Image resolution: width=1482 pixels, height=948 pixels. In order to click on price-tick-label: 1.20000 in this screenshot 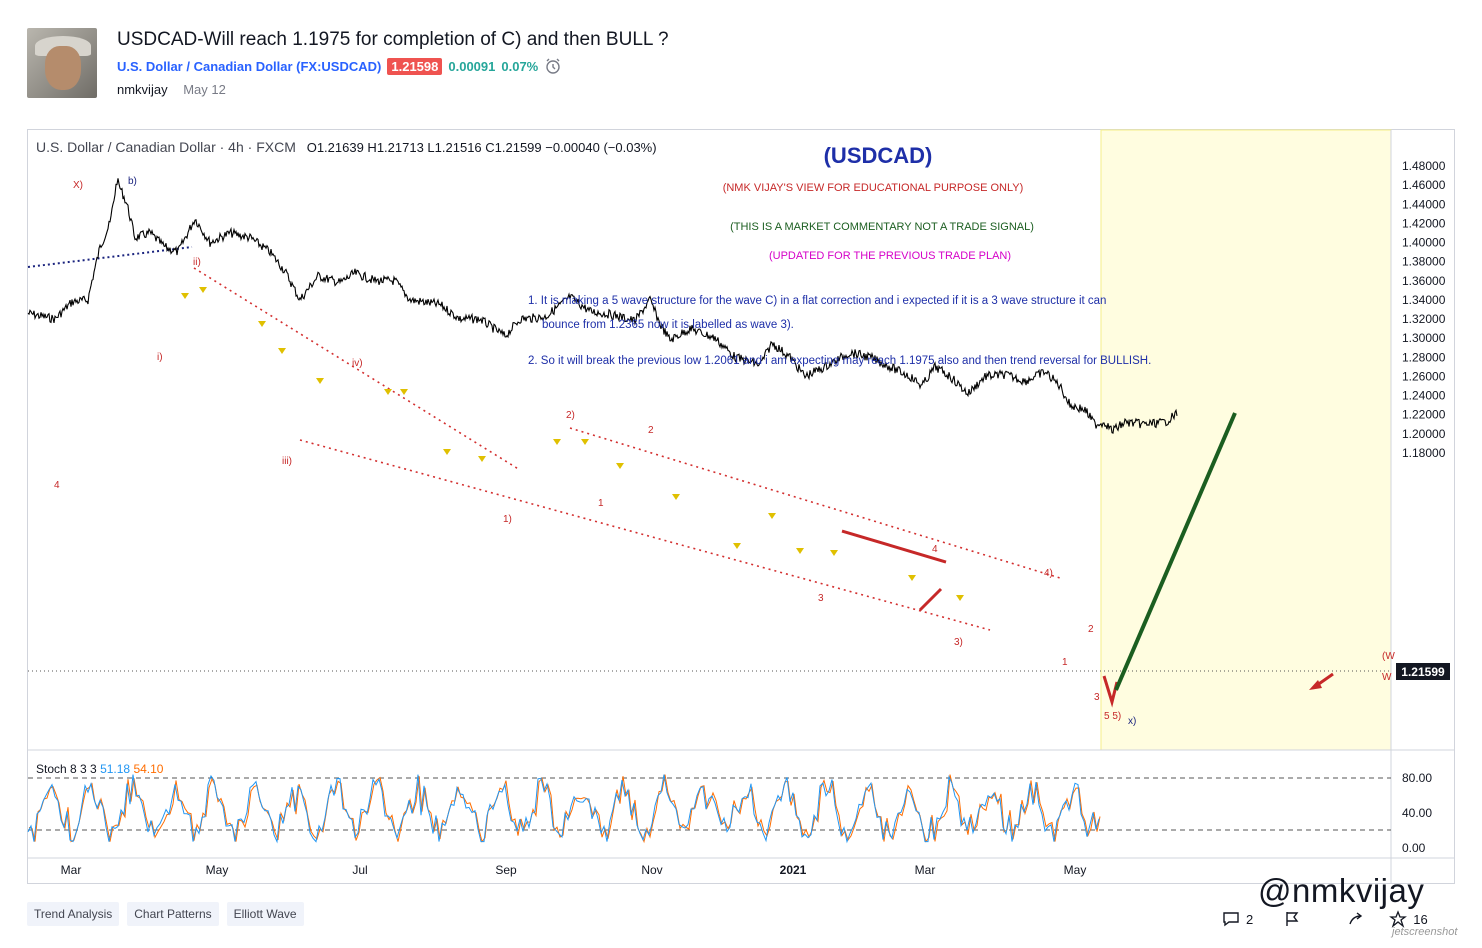, I will do `click(1424, 434)`.